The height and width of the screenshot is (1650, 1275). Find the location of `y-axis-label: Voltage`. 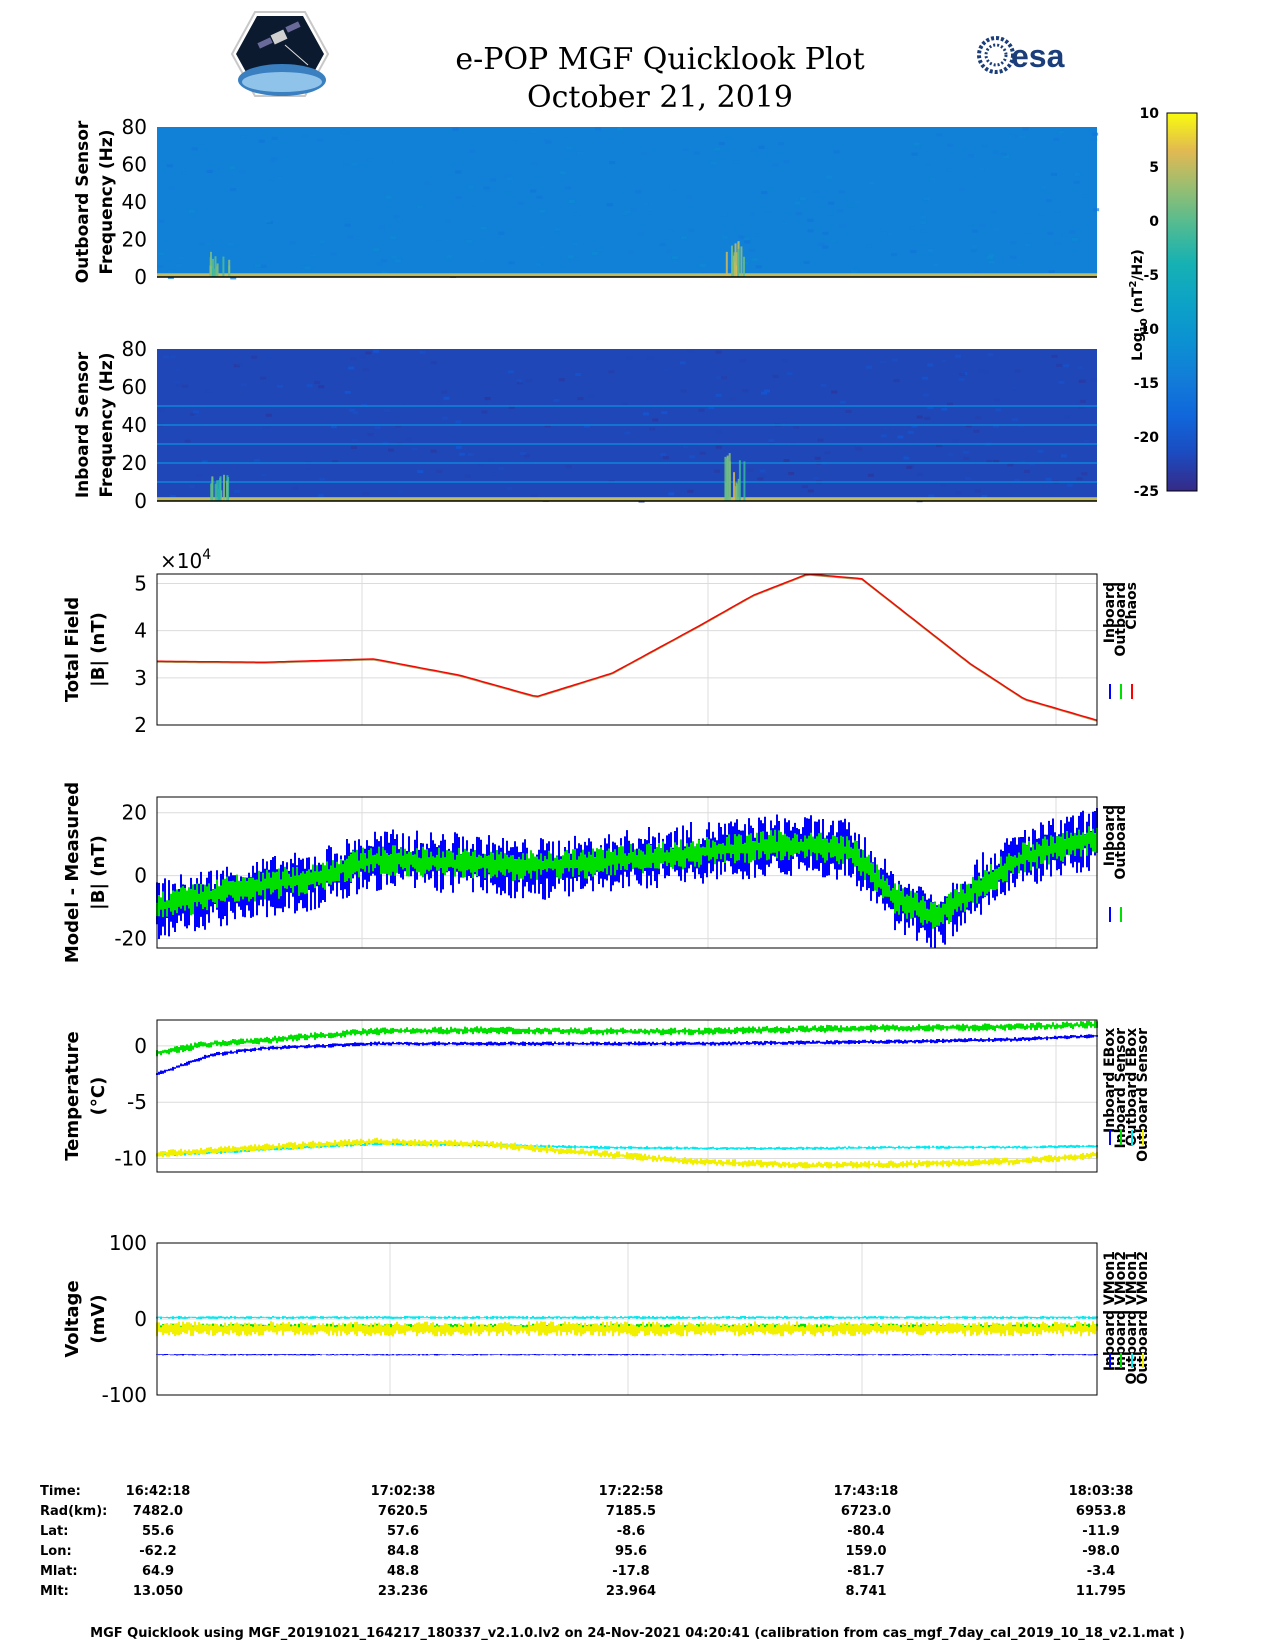

y-axis-label: Voltage is located at coordinates (72, 1318).